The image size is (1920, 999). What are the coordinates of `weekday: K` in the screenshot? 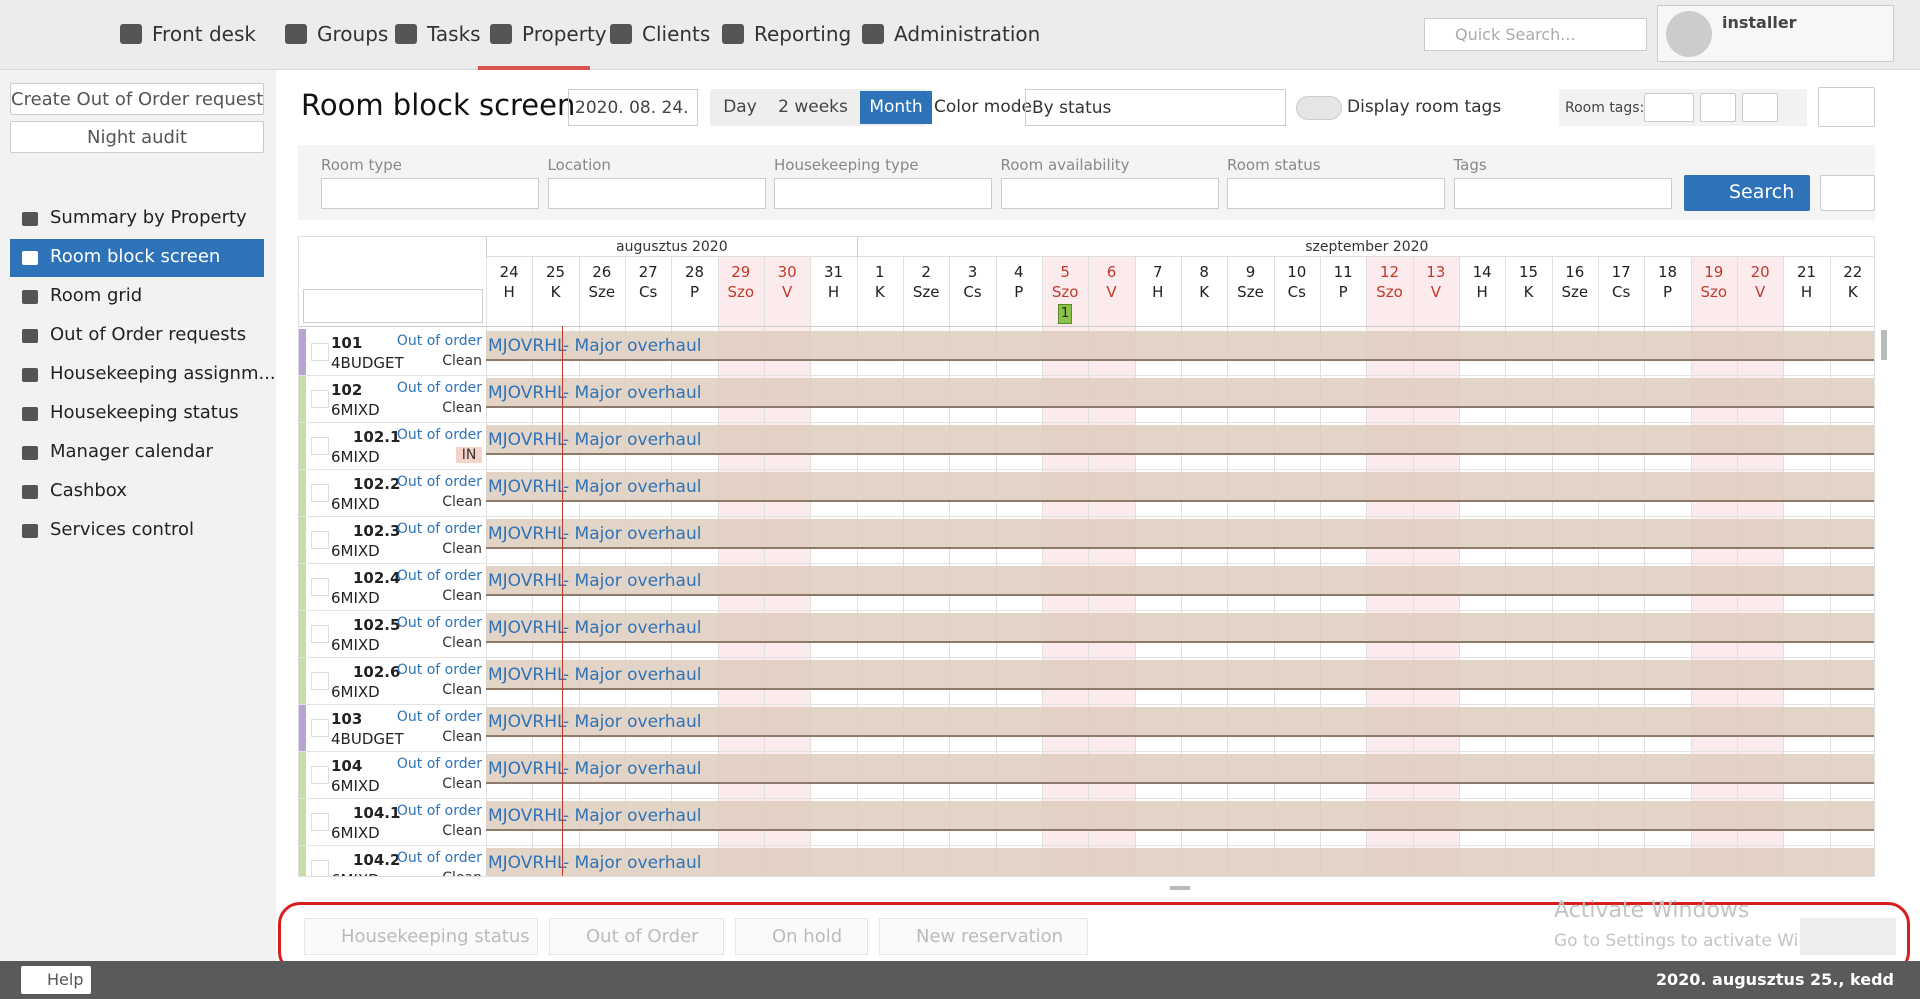 It's located at (1528, 292).